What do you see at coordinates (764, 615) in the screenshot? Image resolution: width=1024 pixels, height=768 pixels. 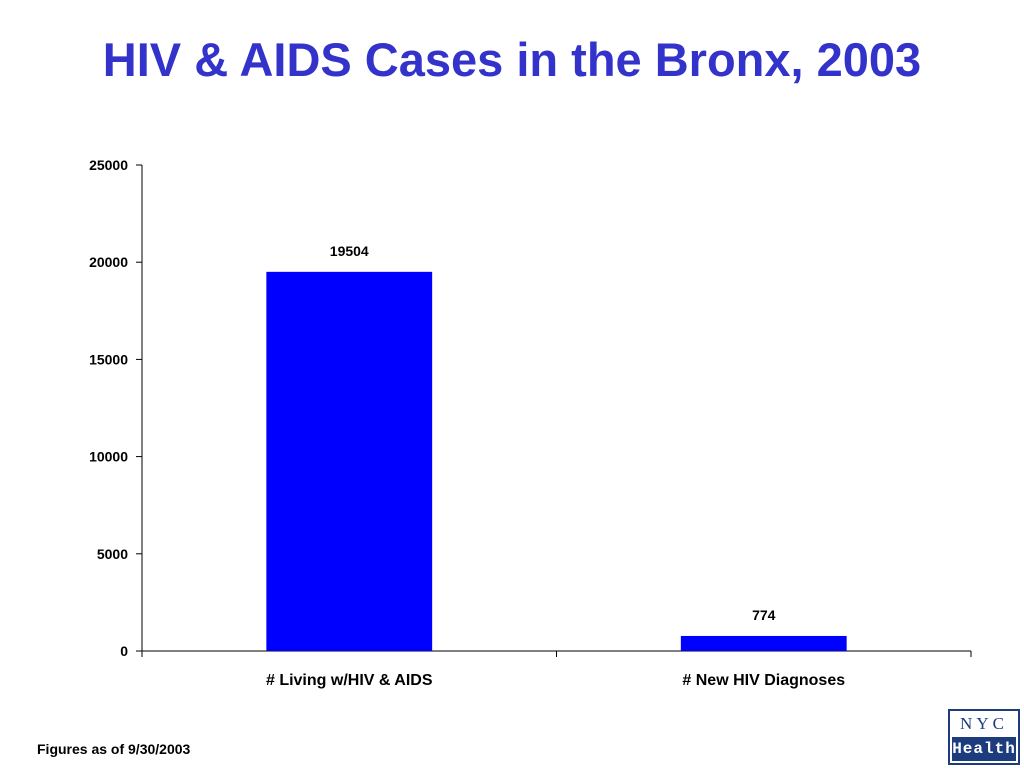 I see `data-label: 774` at bounding box center [764, 615].